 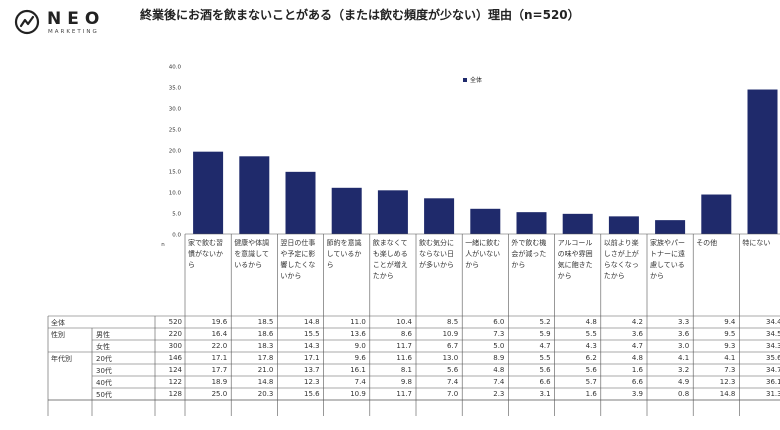 I want to click on table-cell: 11.6, so click(x=404, y=358).